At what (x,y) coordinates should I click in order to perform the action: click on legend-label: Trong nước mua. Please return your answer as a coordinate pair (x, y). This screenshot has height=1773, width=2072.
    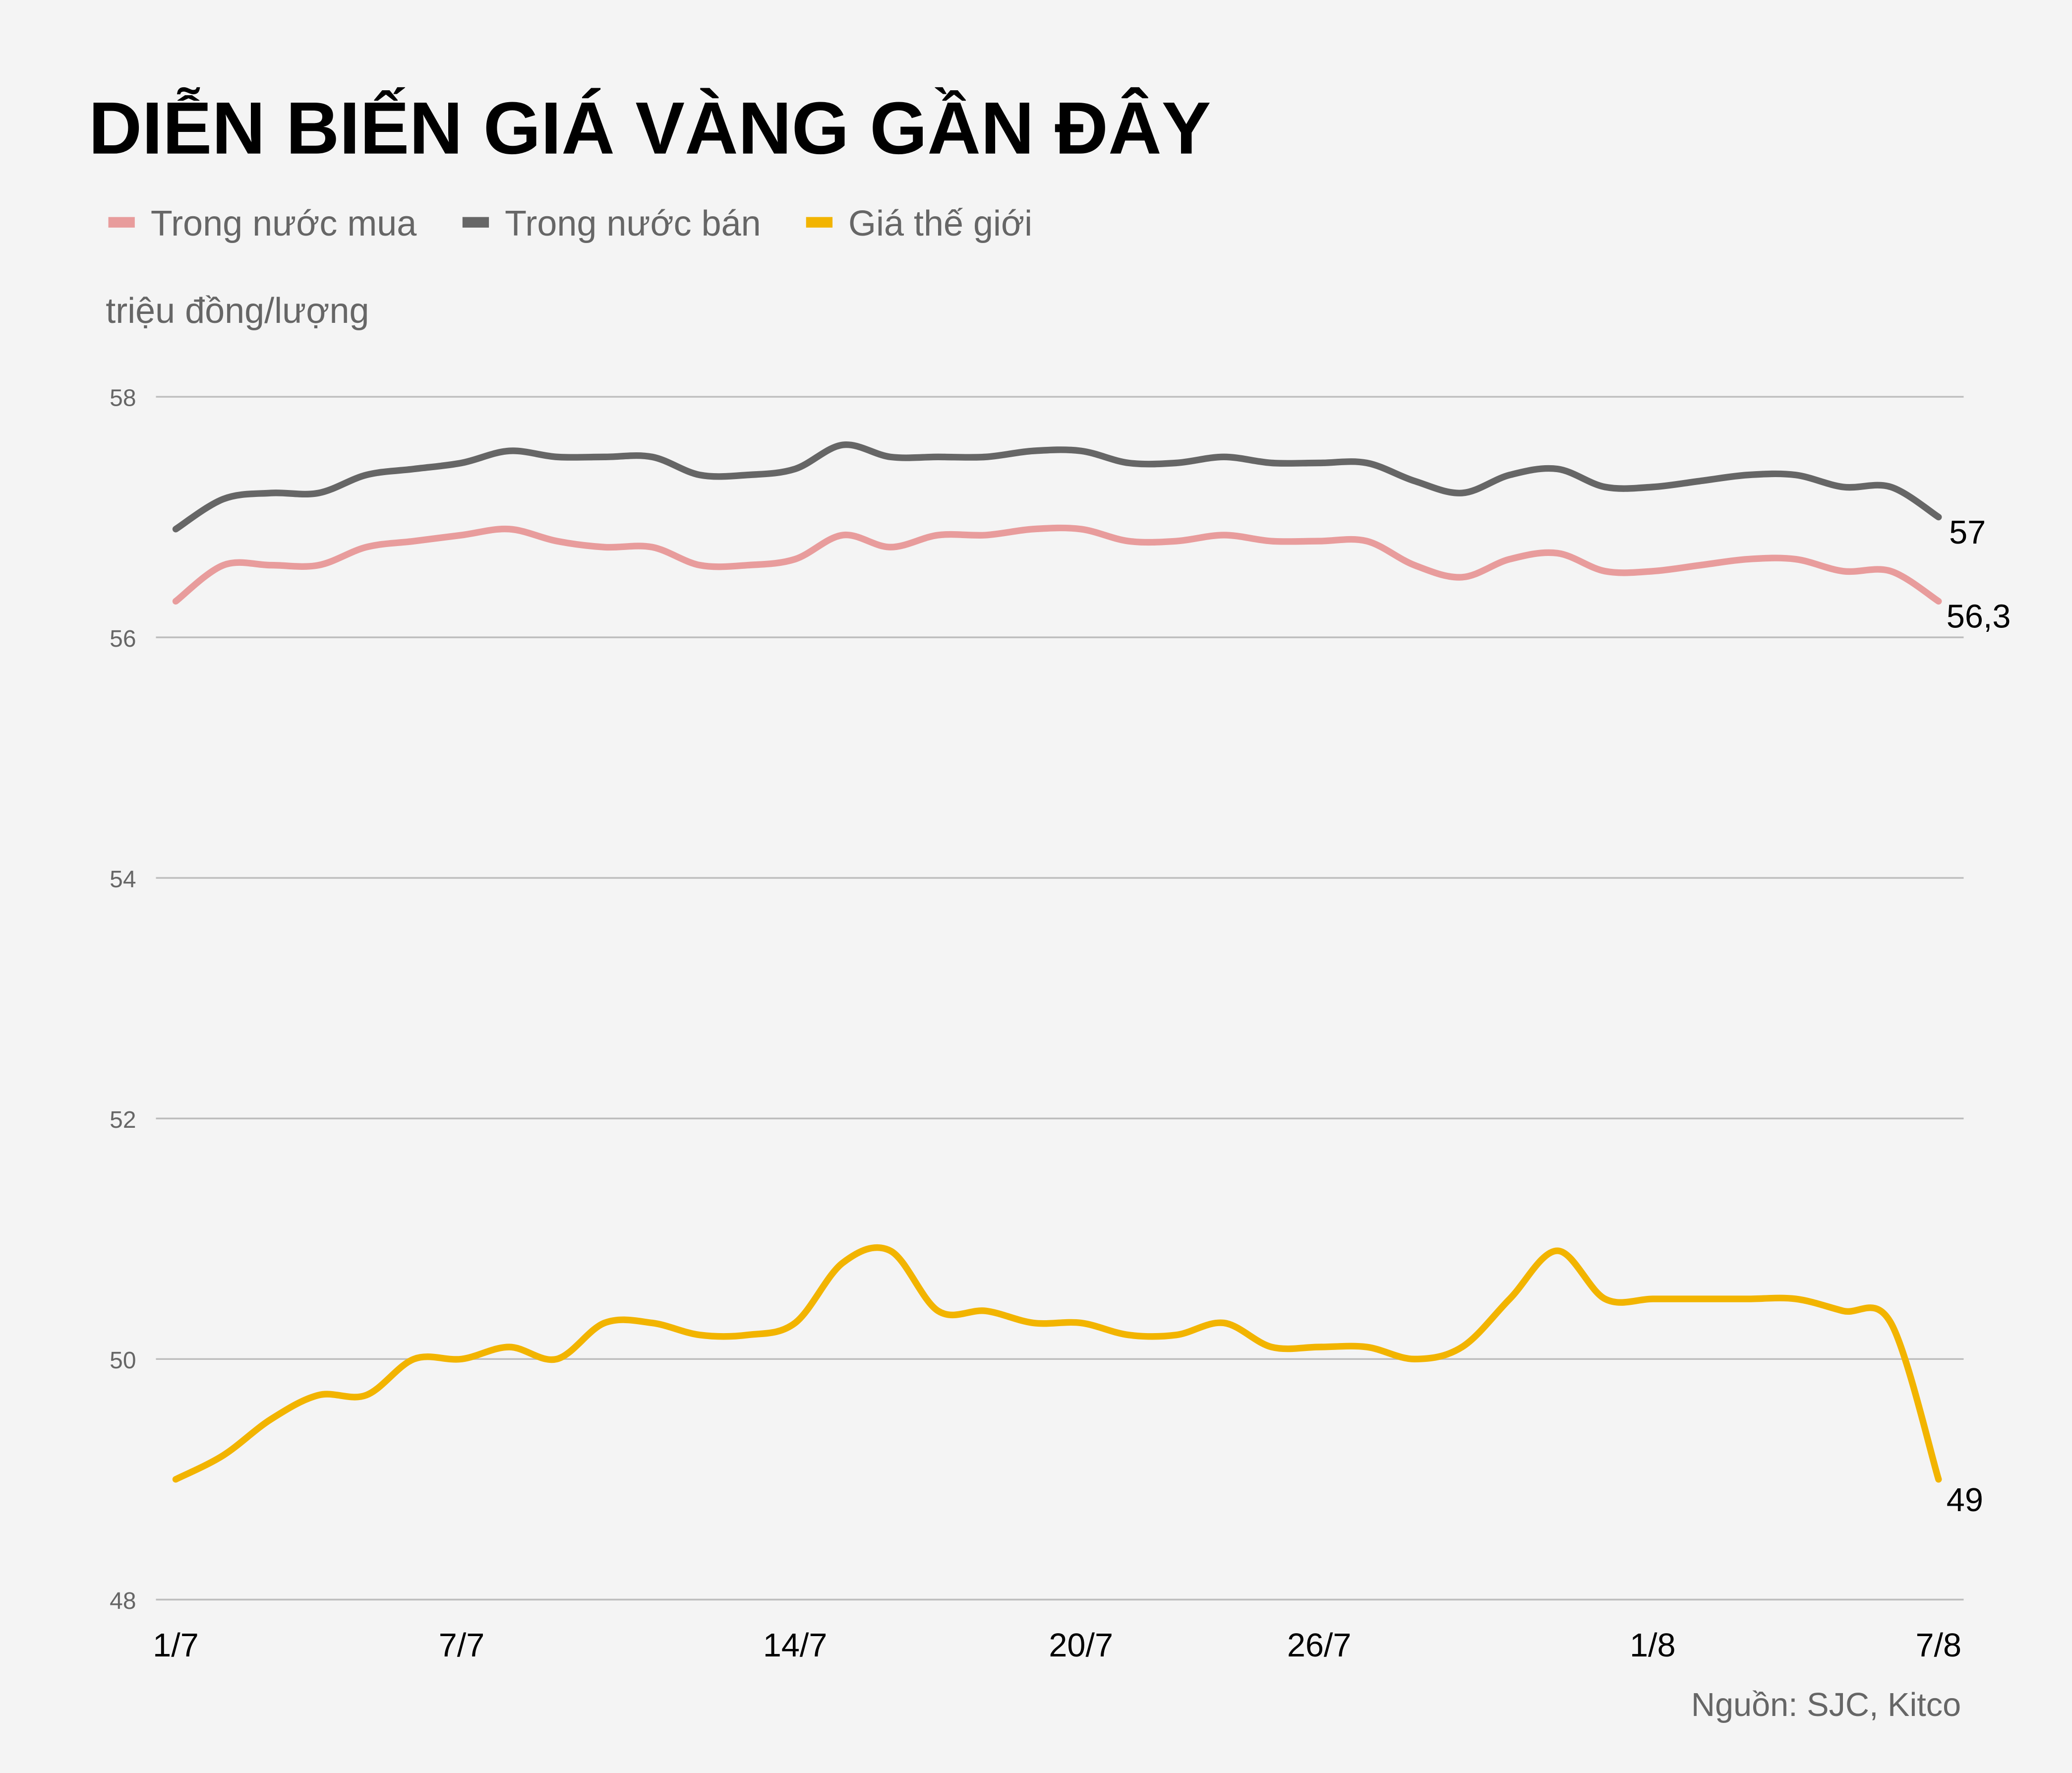
    Looking at the image, I should click on (284, 224).